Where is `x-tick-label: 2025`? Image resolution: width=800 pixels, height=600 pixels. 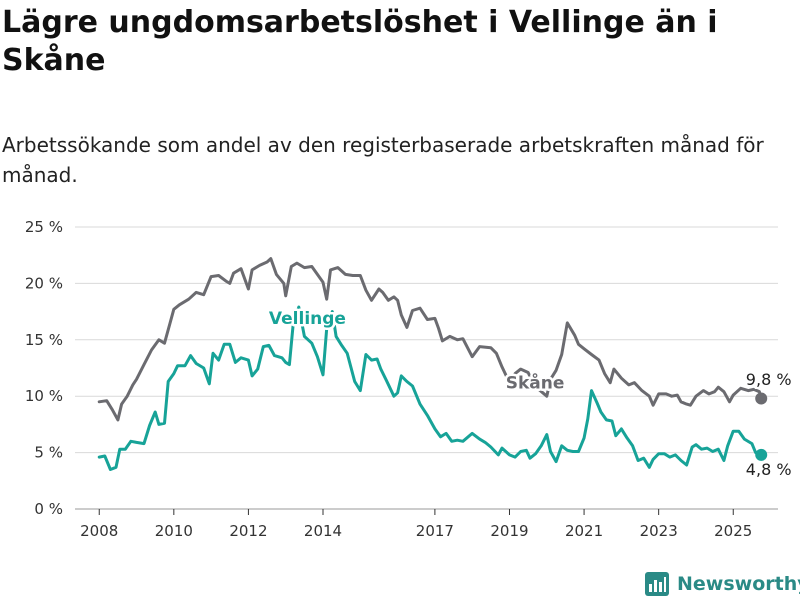
x-tick-label: 2025 is located at coordinates (733, 531).